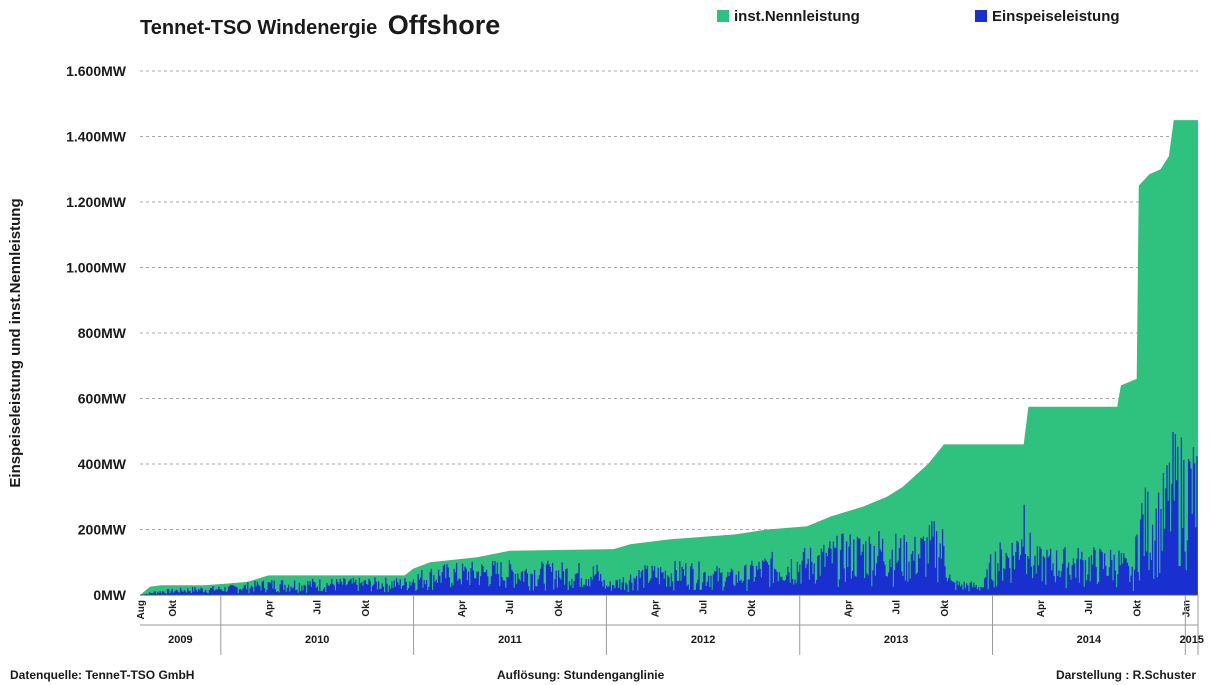 The width and height of the screenshot is (1211, 685). Describe the element at coordinates (102, 399) in the screenshot. I see `y-tick-label: 600MW` at that location.